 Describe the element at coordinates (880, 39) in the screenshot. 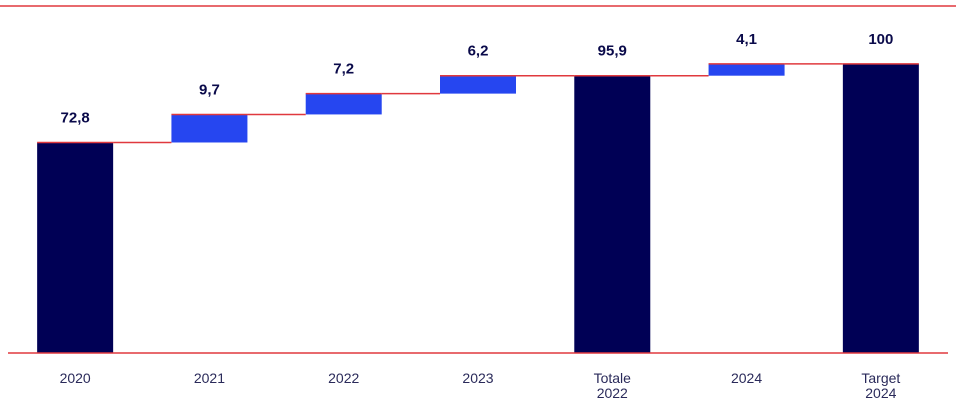

I see `value-label: 100` at that location.